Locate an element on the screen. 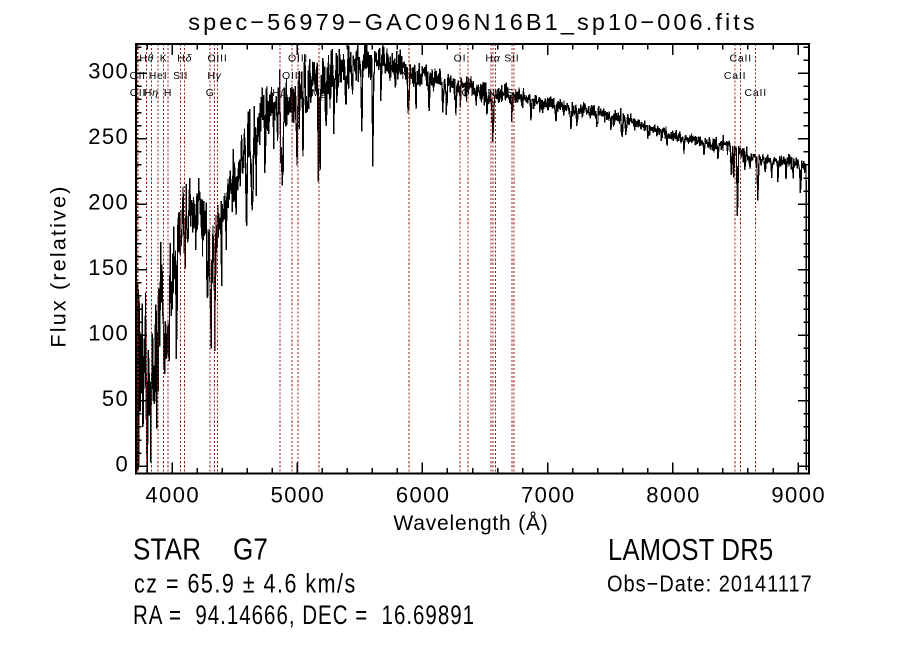 The width and height of the screenshot is (900, 649). svg-text: Hη is located at coordinates (151, 93).